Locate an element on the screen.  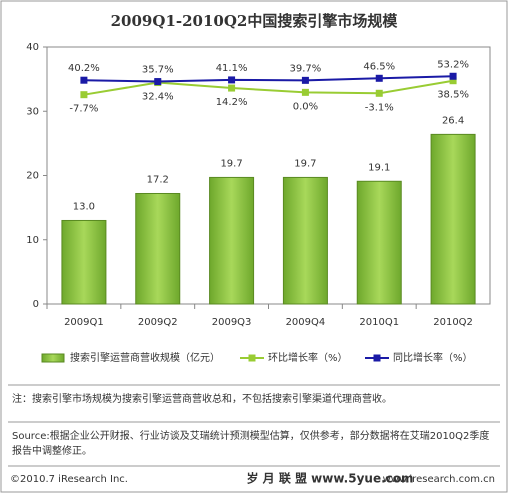
data-label: 39.7% is located at coordinates (306, 68).